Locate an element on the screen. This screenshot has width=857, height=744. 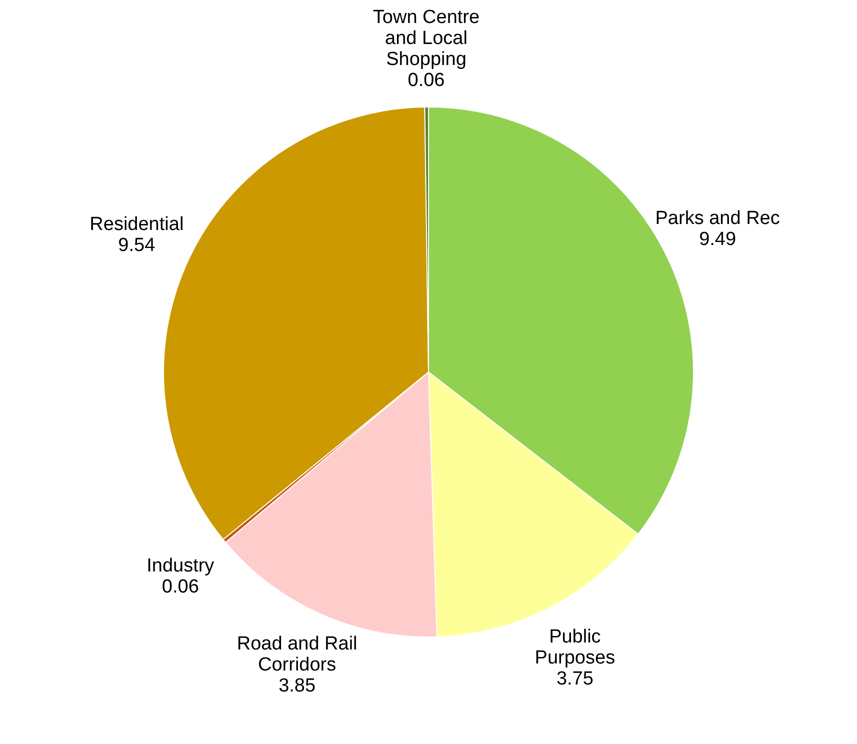
slice-label: Parks and Rec is located at coordinates (717, 219).